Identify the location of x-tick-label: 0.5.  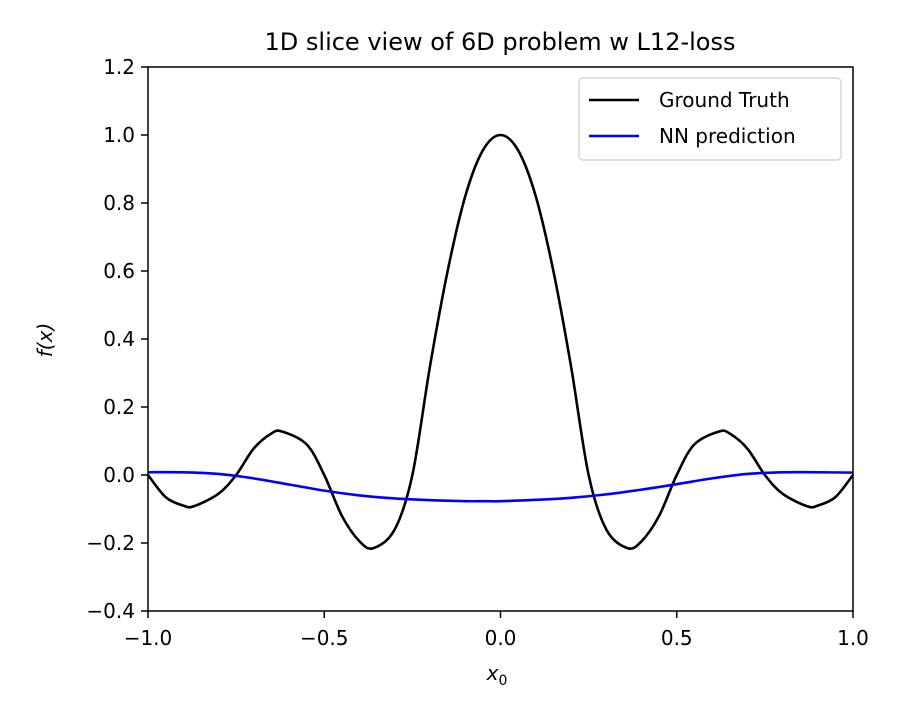
(677, 638).